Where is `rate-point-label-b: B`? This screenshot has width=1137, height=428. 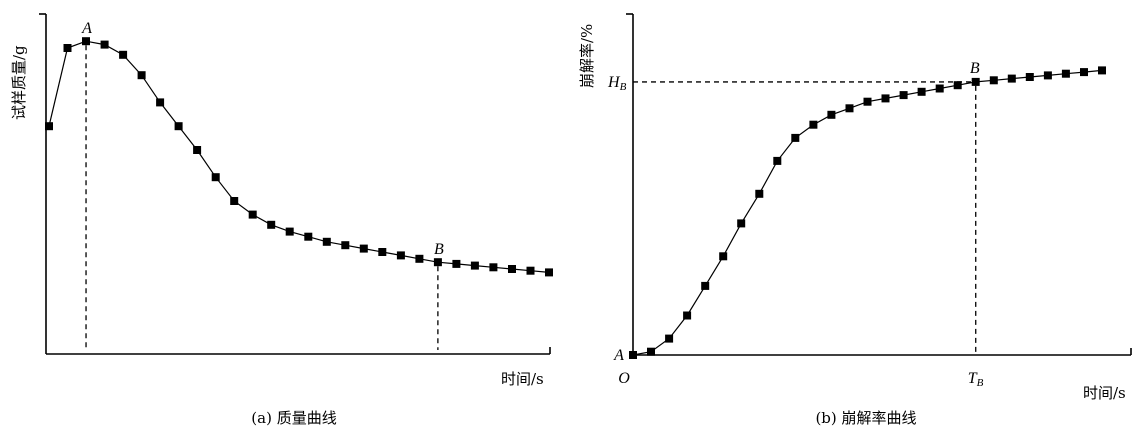 rate-point-label-b: B is located at coordinates (975, 68).